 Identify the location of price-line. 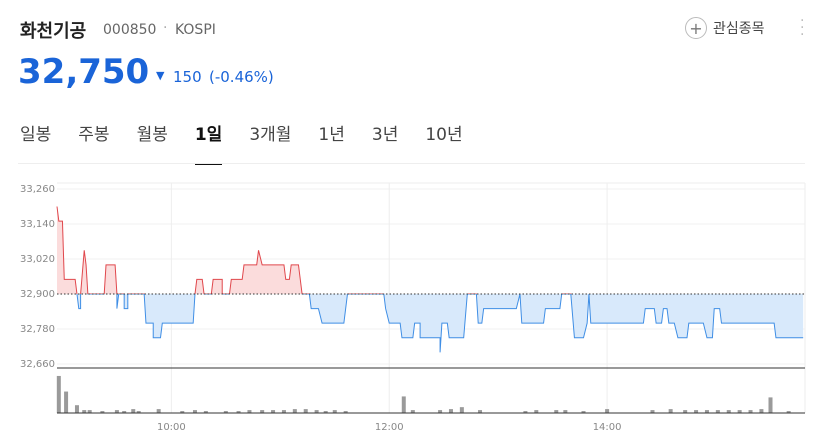
(440, 323).